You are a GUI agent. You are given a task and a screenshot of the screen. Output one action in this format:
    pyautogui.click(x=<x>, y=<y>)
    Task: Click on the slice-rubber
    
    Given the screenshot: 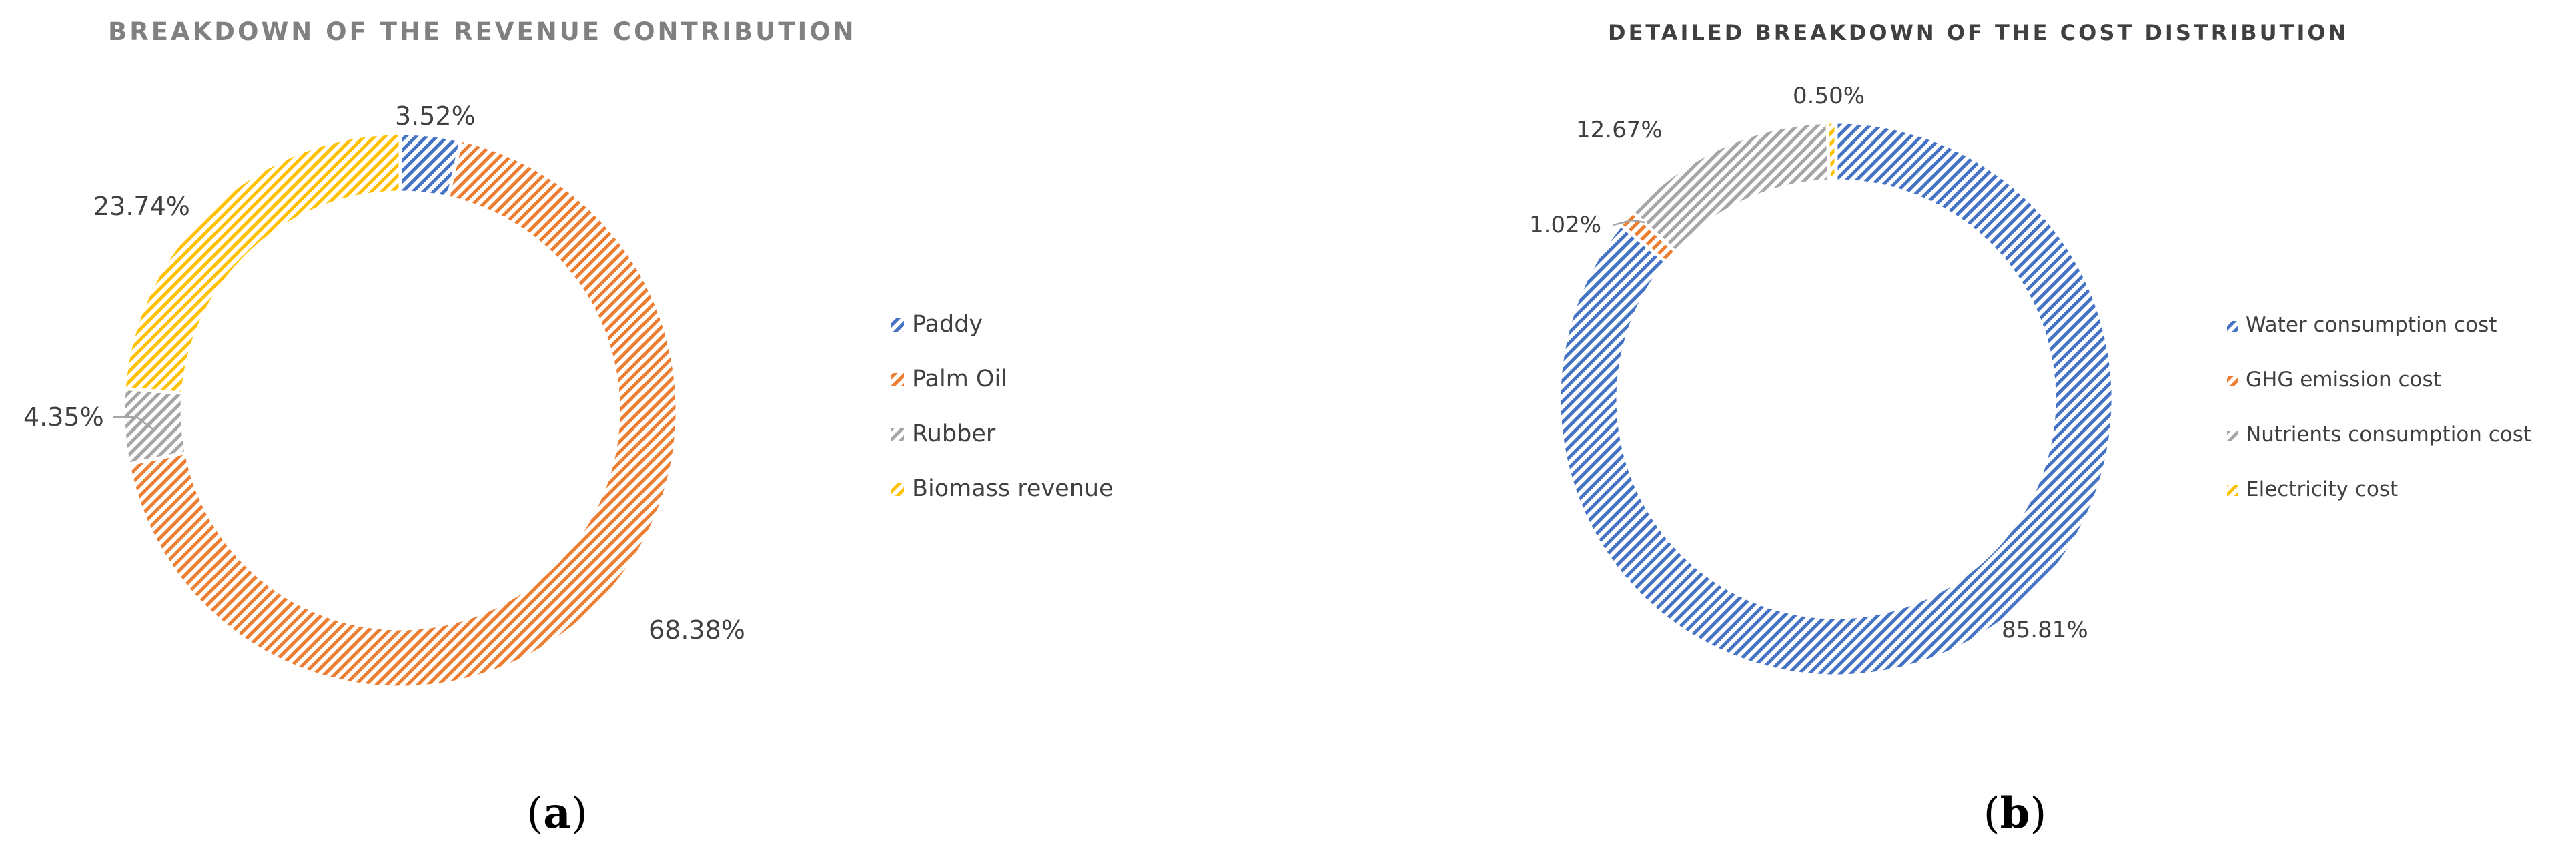 What is the action you would take?
    pyautogui.click(x=155, y=426)
    